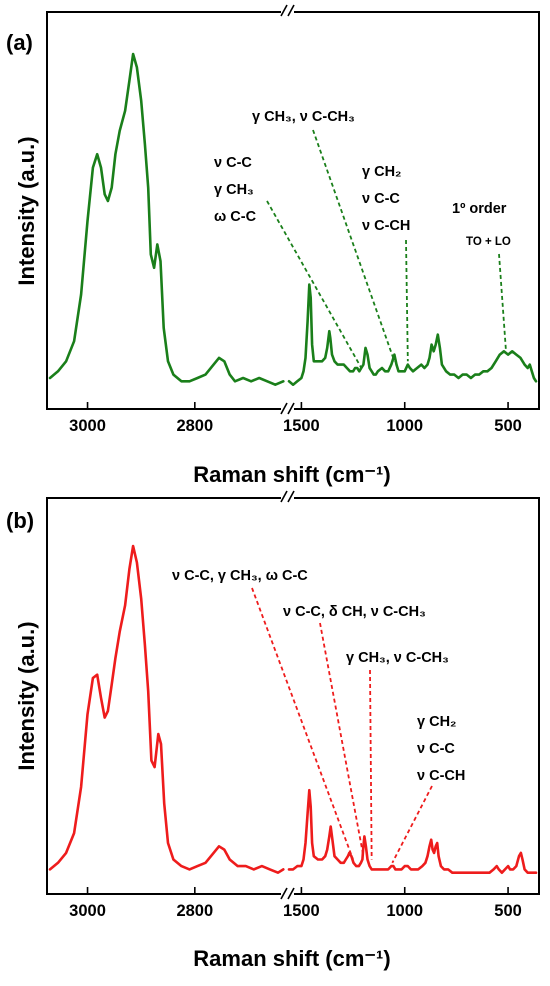  Describe the element at coordinates (19, 42) in the screenshot. I see `panel-a-label: (a)` at that location.